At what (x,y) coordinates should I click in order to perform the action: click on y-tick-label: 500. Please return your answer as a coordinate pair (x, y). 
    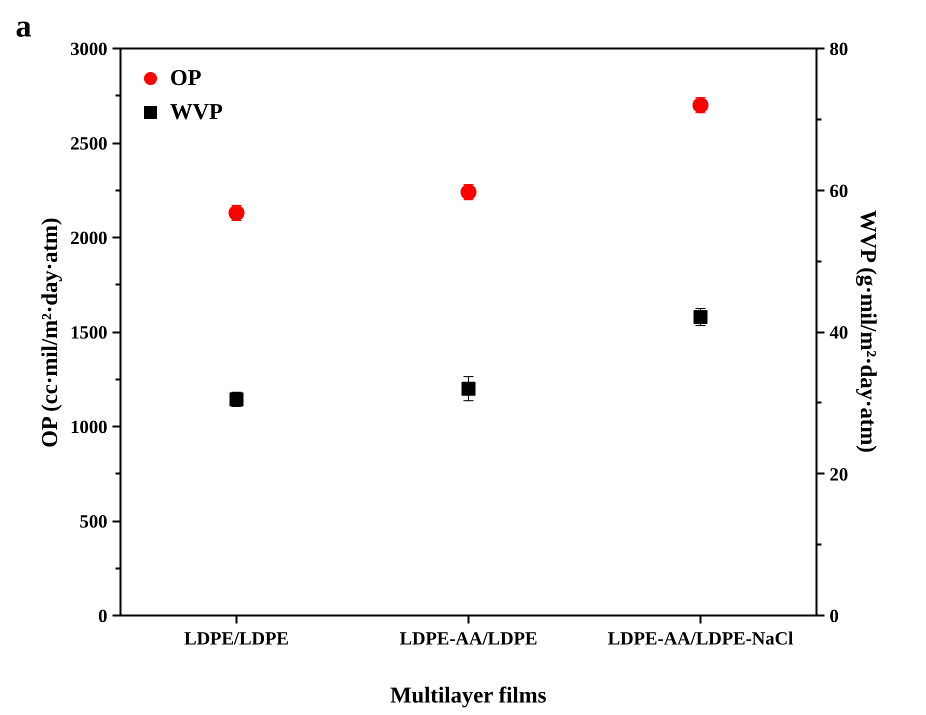
    Looking at the image, I should click on (94, 522).